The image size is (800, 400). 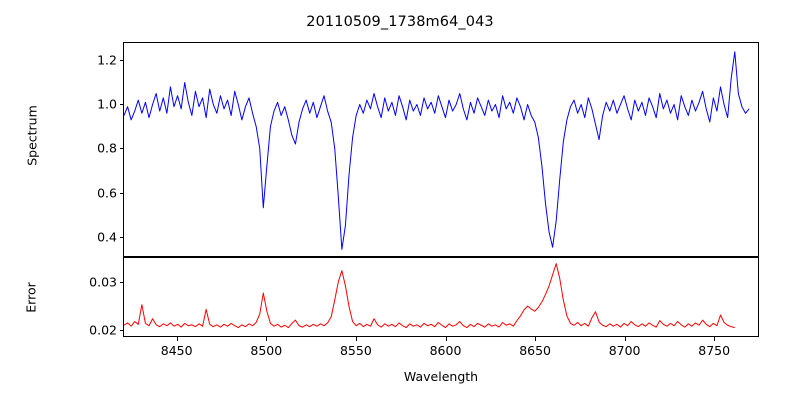 What do you see at coordinates (445, 350) in the screenshot?
I see `x-tick-label: 8600` at bounding box center [445, 350].